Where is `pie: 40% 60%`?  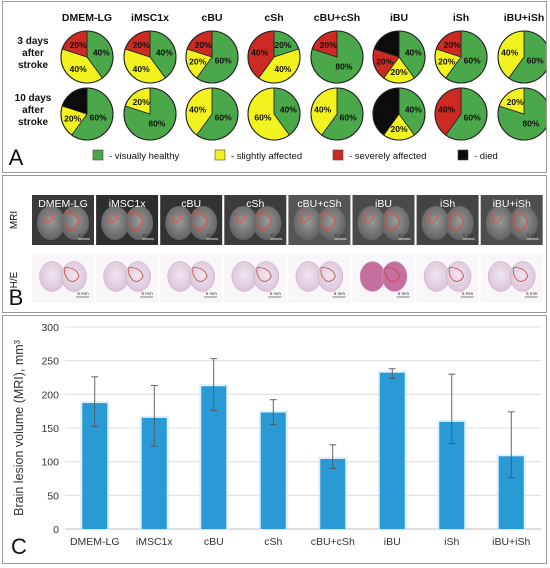 pie: 40% 60% is located at coordinates (274, 114).